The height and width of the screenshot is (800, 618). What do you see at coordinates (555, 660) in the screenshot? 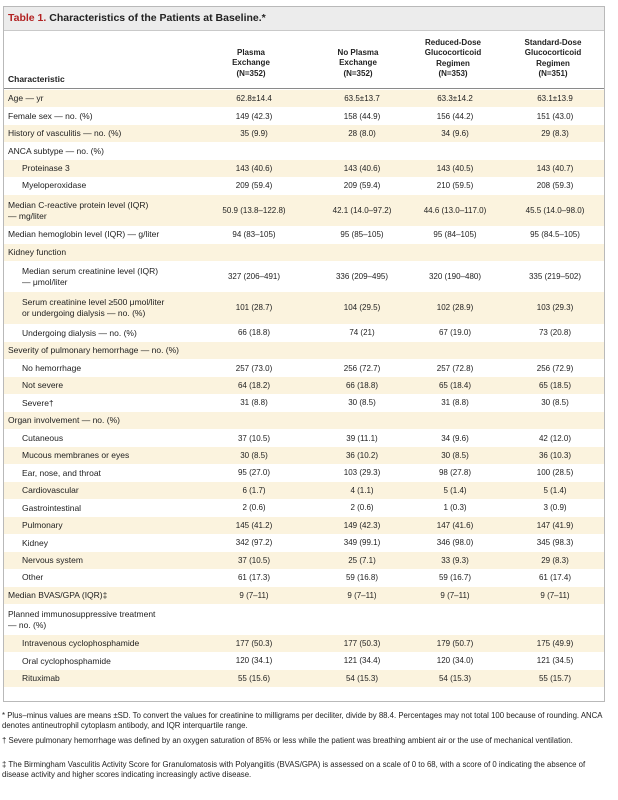
I see `table-cell: 121 (34.5)` at bounding box center [555, 660].